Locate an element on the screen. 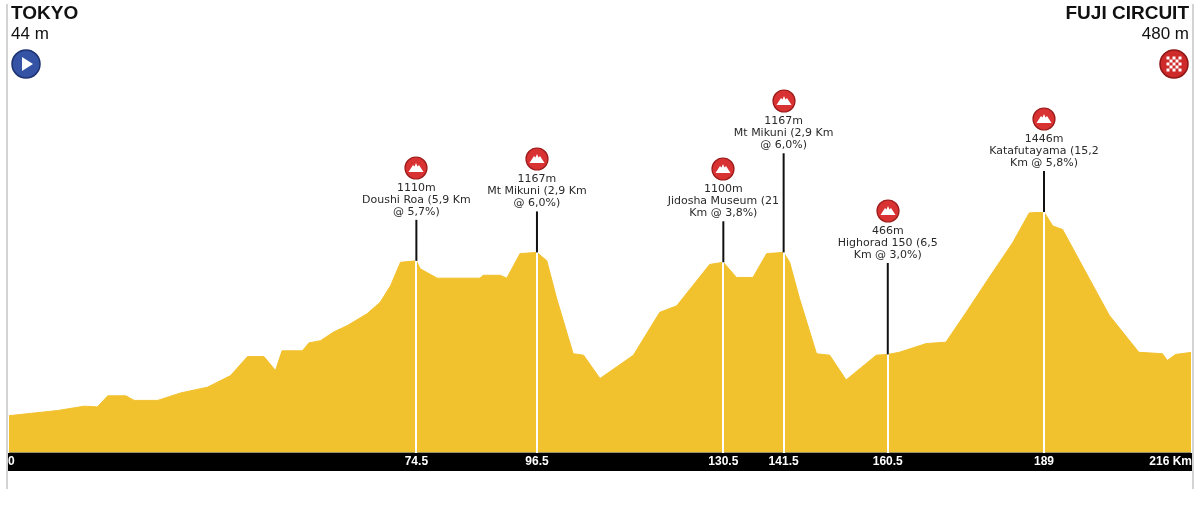  annotation: 1446m Katafutayama (15,2 Km @ 5,8%) is located at coordinates (1044, 150).